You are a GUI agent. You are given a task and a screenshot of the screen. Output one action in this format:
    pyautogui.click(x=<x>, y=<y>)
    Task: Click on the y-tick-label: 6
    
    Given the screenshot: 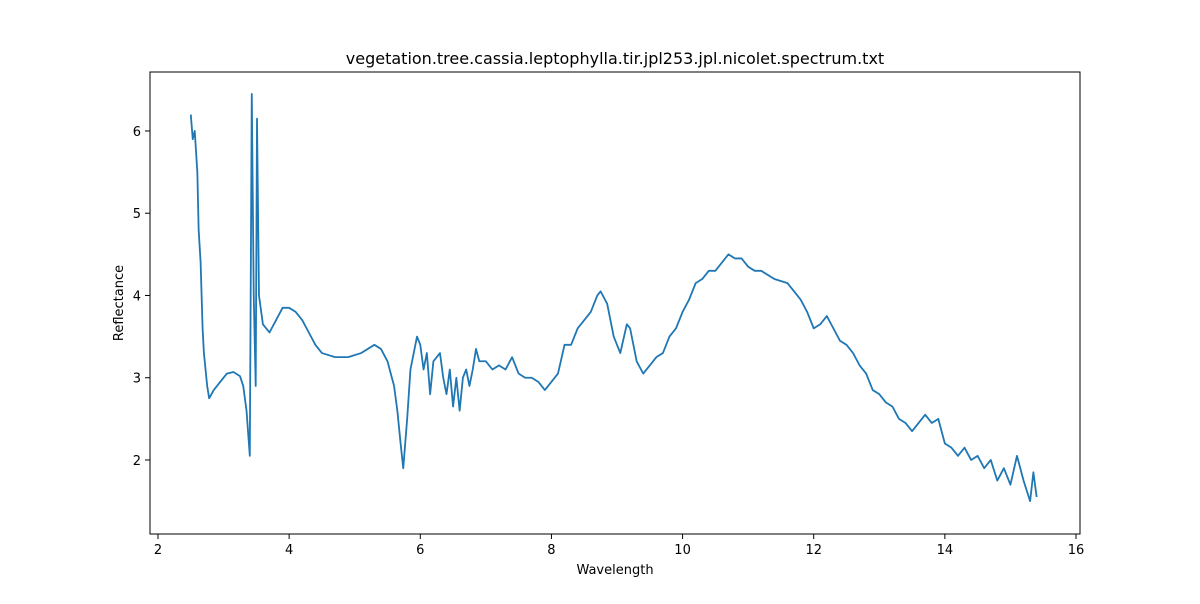 What is the action you would take?
    pyautogui.click(x=137, y=132)
    